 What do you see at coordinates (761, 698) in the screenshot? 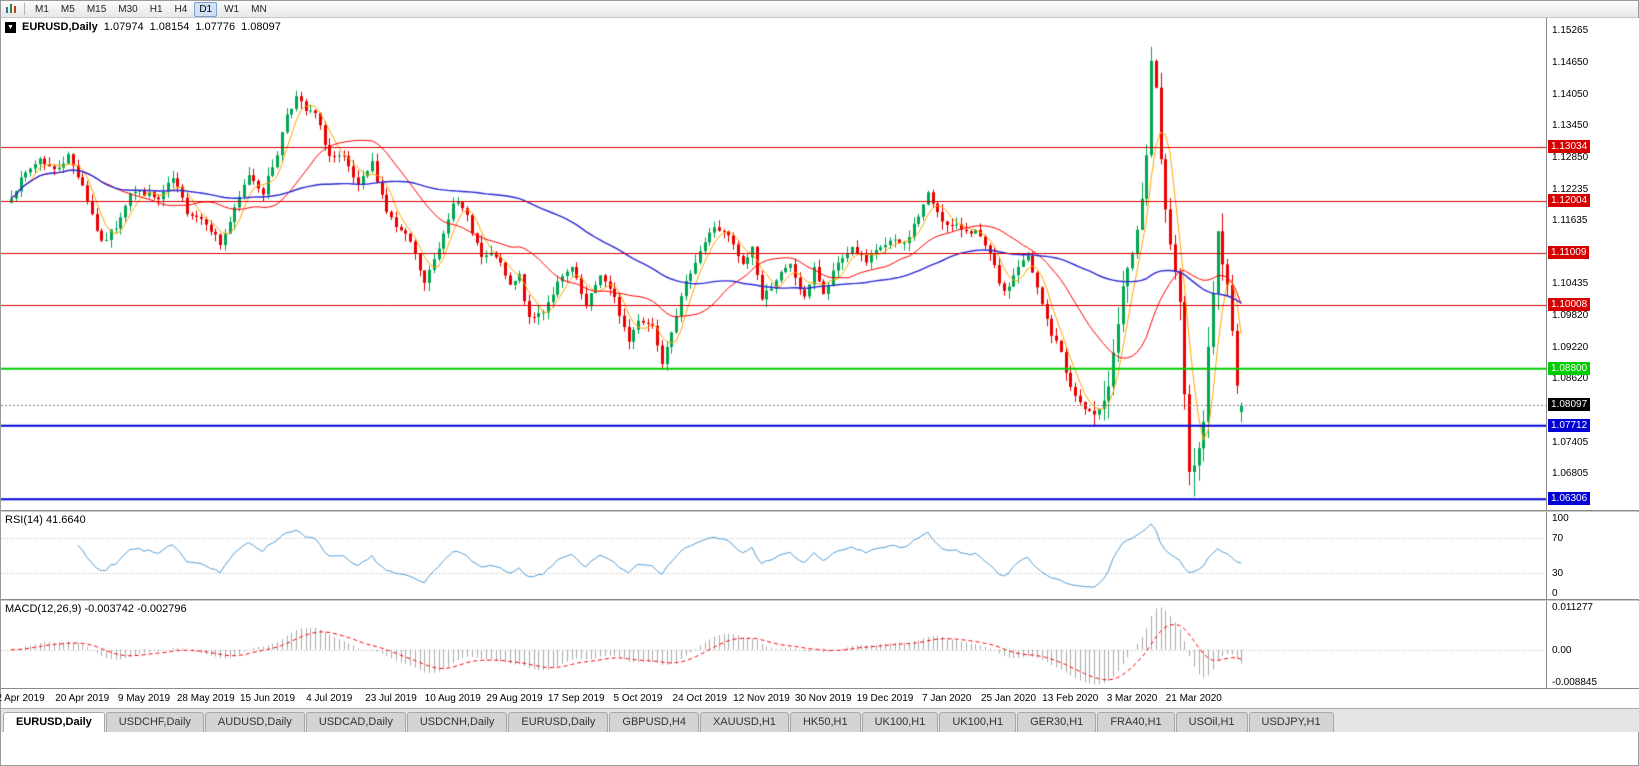
I see `date-axis-label: 12 Nov 2019` at bounding box center [761, 698].